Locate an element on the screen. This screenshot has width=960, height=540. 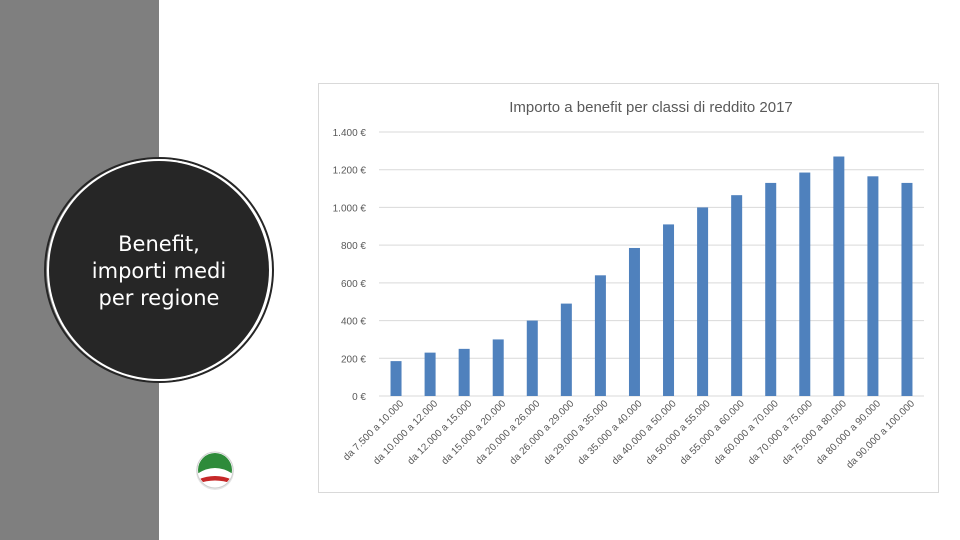
y-tick-label: 1.000 € is located at coordinates (350, 208).